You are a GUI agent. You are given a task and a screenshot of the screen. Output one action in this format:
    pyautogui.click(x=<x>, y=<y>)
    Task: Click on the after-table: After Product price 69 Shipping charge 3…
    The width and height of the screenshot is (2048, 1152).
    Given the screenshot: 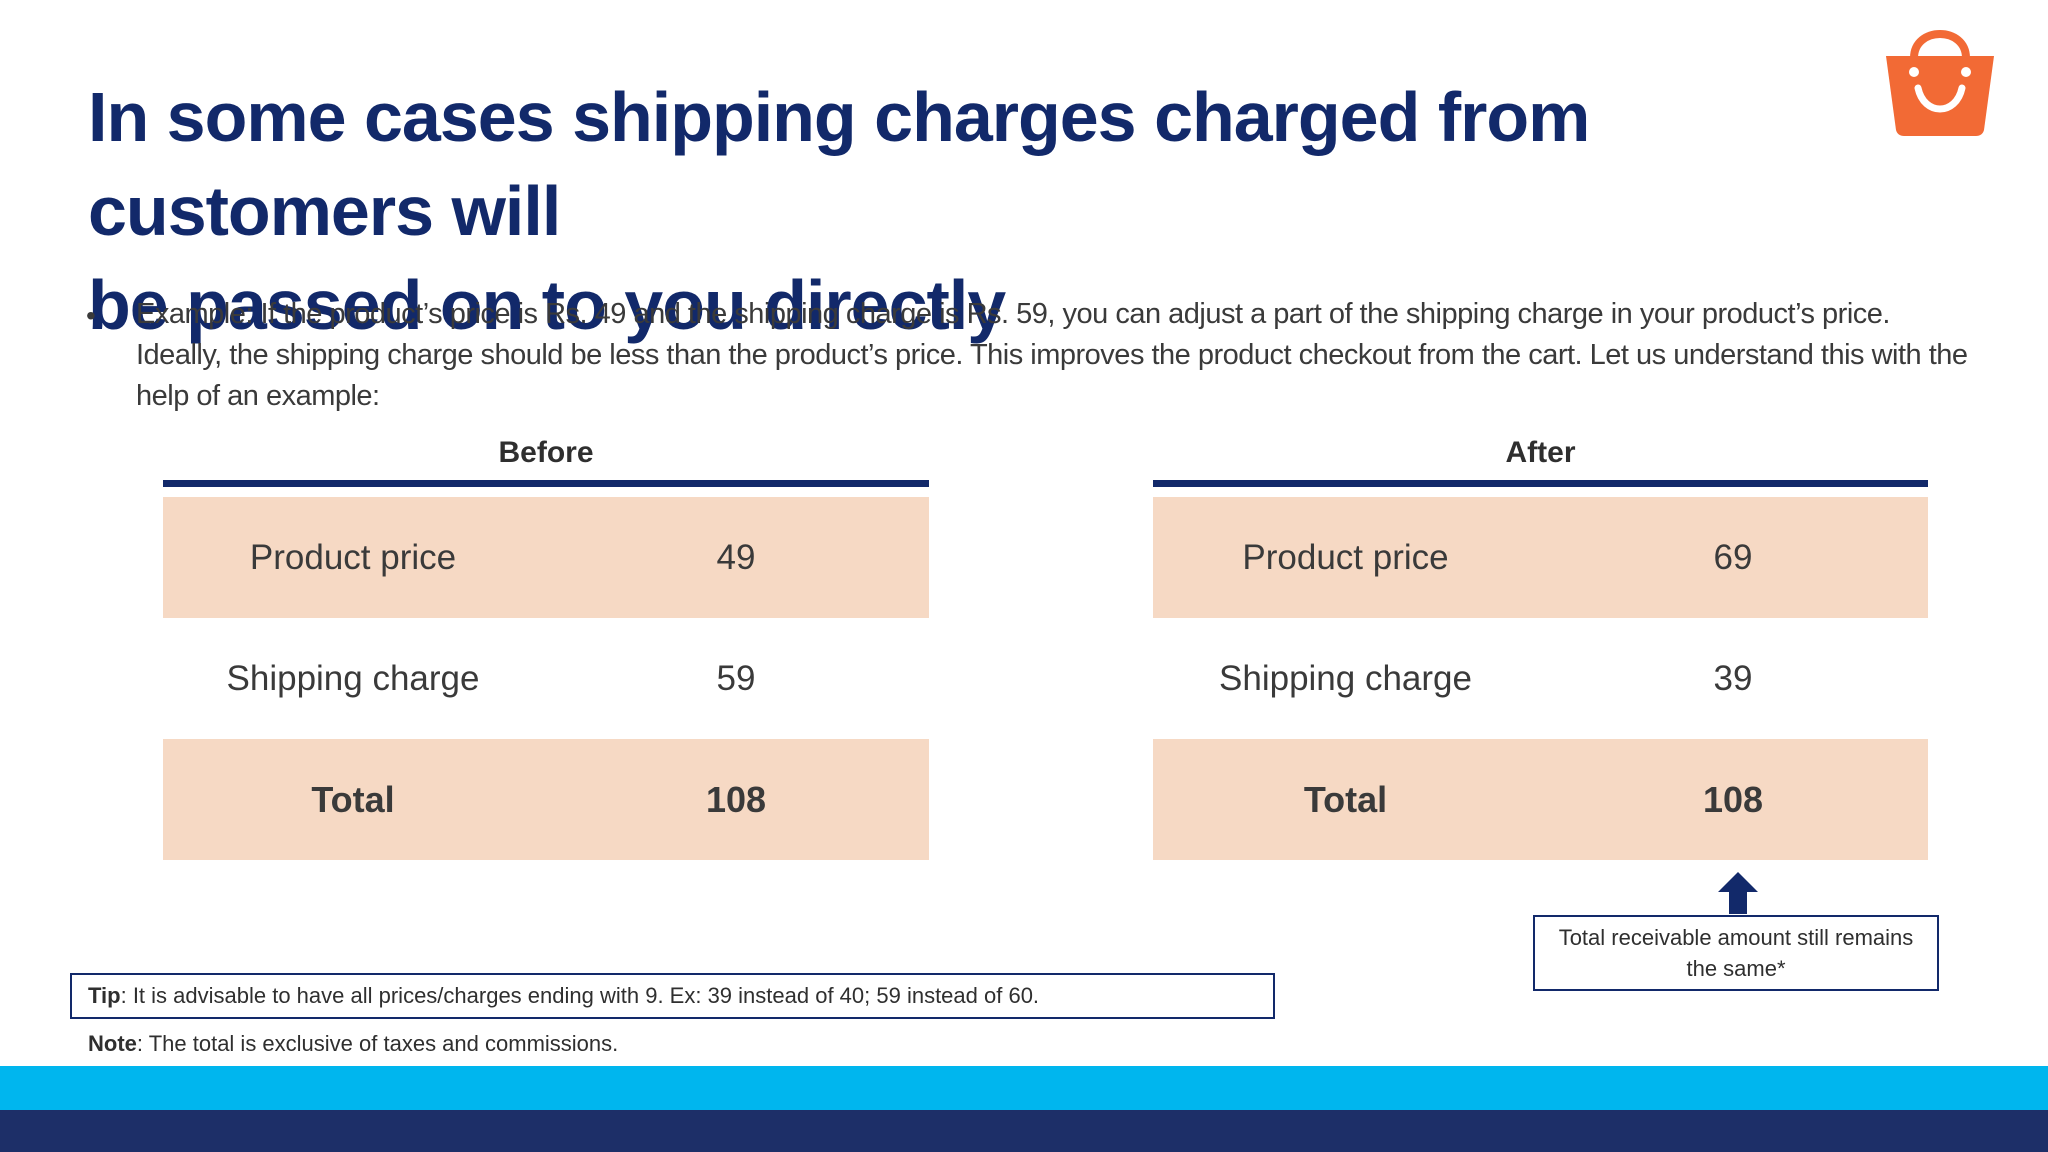 What is the action you would take?
    pyautogui.click(x=1540, y=646)
    